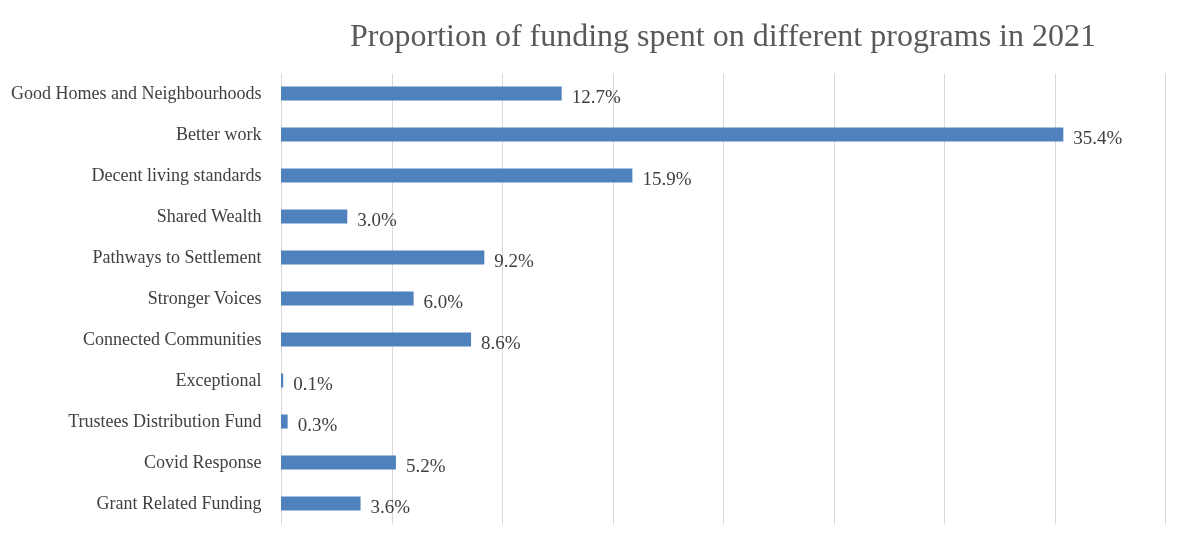 This screenshot has height=534, width=1185. What do you see at coordinates (667, 178) in the screenshot?
I see `data-label: 15.9%` at bounding box center [667, 178].